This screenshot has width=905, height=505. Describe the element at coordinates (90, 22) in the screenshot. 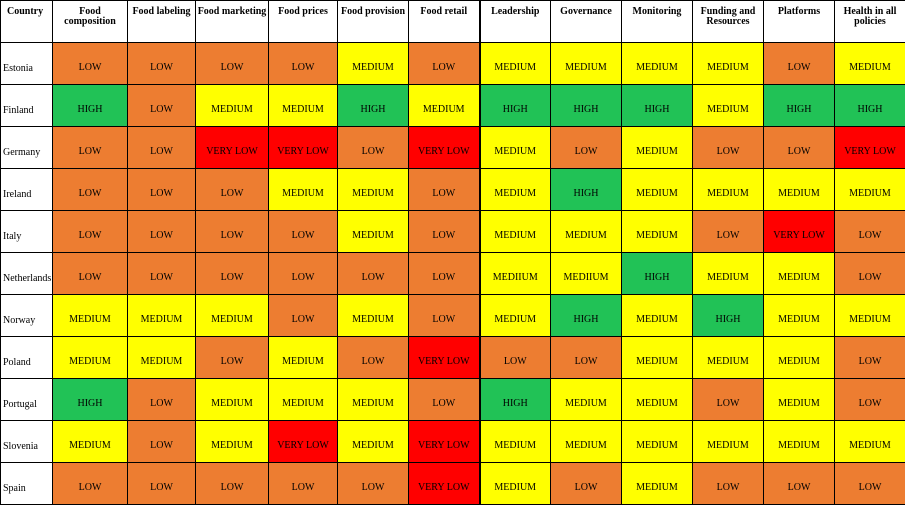

I see `column-header-food-composition: Food composition` at that location.